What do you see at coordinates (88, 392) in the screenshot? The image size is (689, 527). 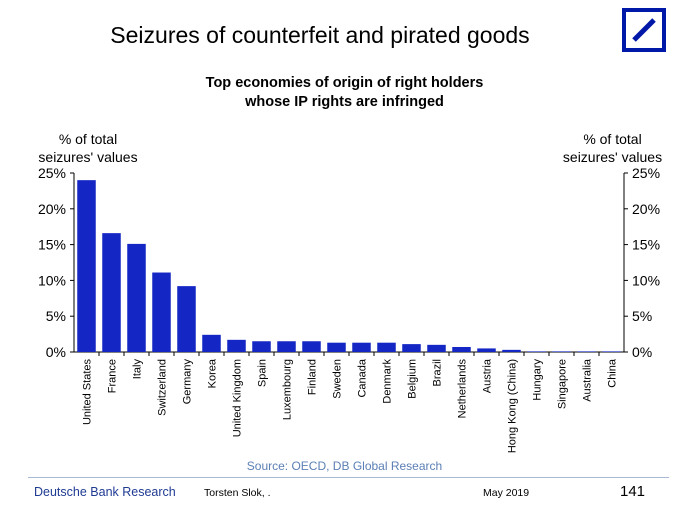 I see `x-tick-label: United States` at bounding box center [88, 392].